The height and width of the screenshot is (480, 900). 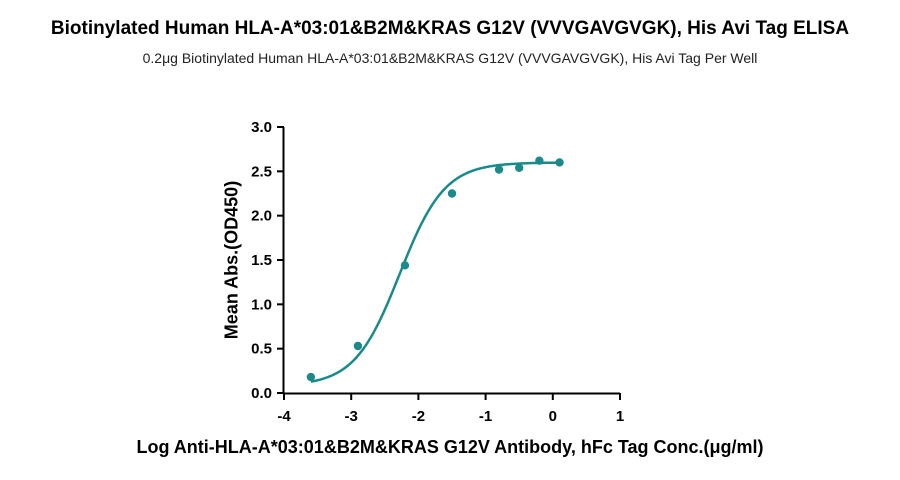 I want to click on y-tick-label: 1.5, so click(x=261, y=260).